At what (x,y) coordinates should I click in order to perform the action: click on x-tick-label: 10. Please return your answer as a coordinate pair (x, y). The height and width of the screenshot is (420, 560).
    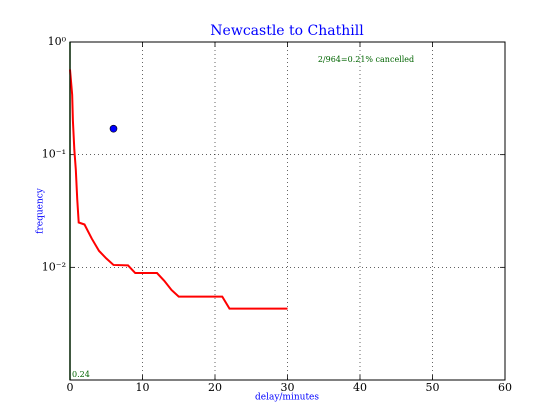
    Looking at the image, I should click on (143, 387).